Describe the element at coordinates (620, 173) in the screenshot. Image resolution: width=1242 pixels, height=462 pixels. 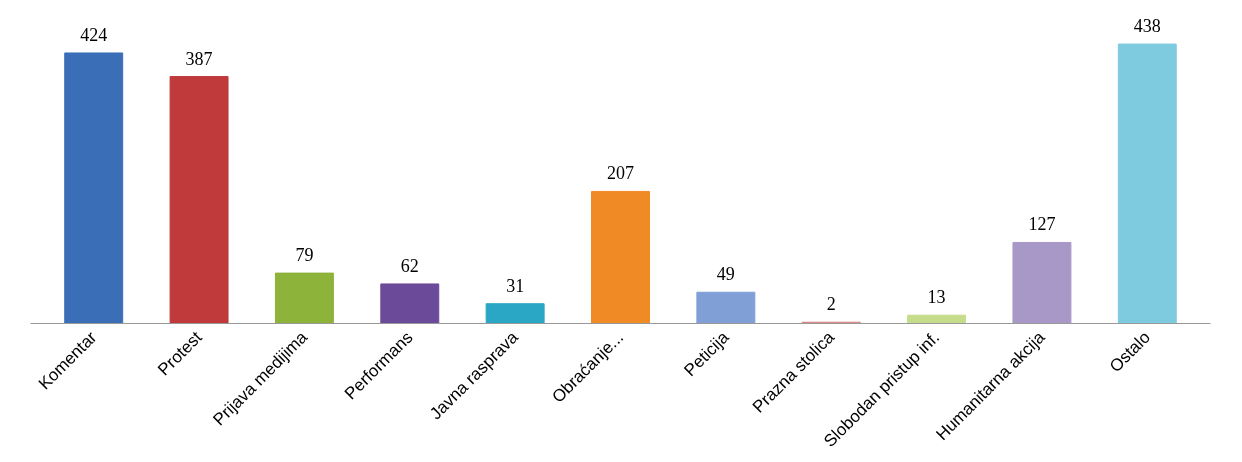
I see `data-label: 207` at that location.